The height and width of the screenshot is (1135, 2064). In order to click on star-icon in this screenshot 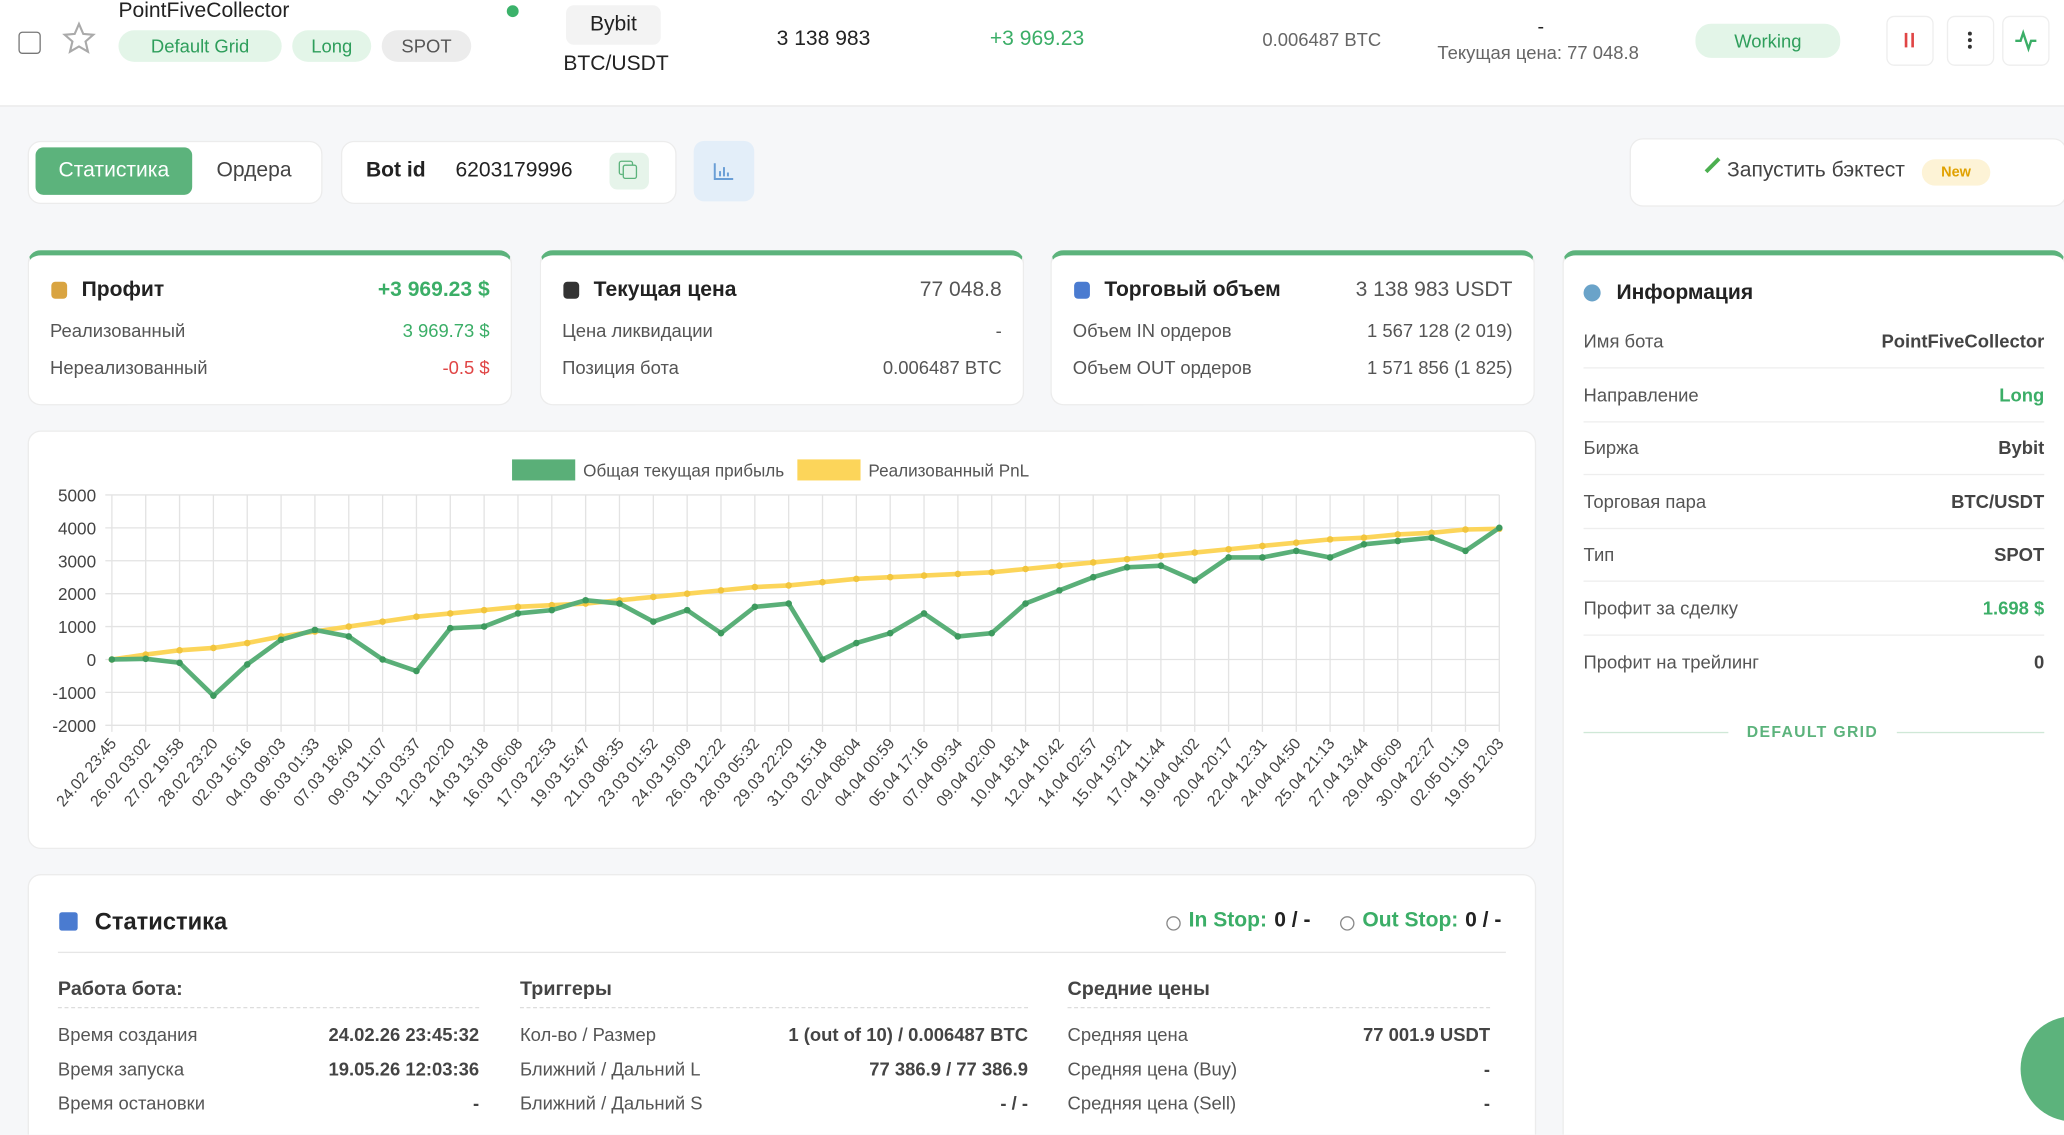, I will do `click(79, 38)`.